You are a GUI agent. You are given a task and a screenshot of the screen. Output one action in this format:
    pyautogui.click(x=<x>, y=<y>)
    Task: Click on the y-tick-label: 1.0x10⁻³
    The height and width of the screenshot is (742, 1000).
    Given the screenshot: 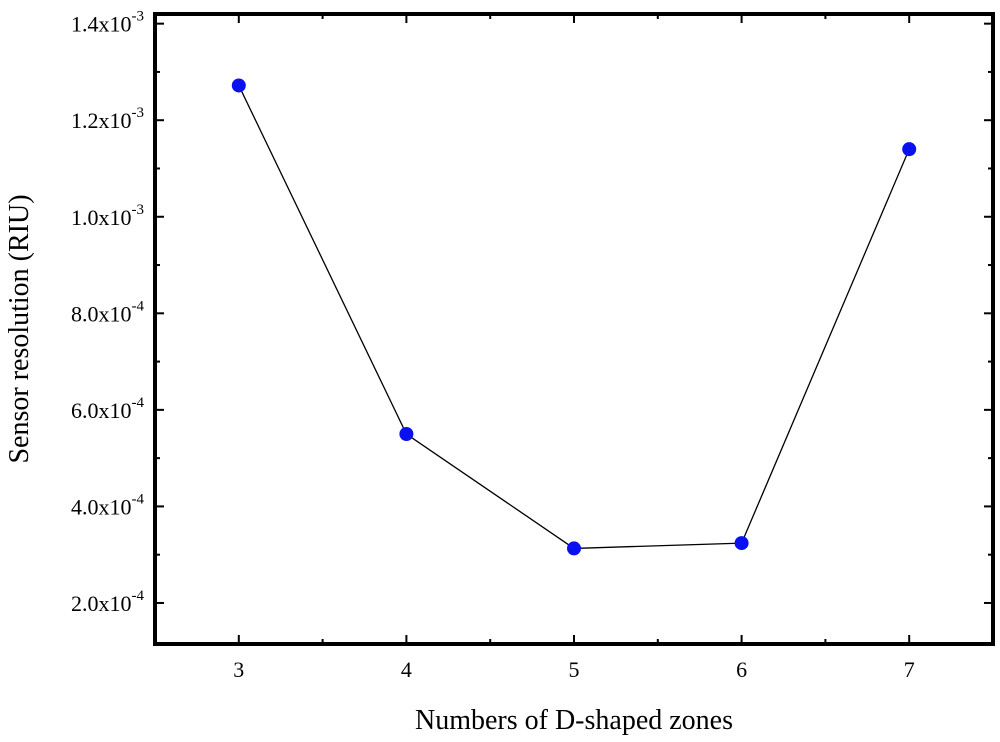 What is the action you would take?
    pyautogui.click(x=107, y=216)
    